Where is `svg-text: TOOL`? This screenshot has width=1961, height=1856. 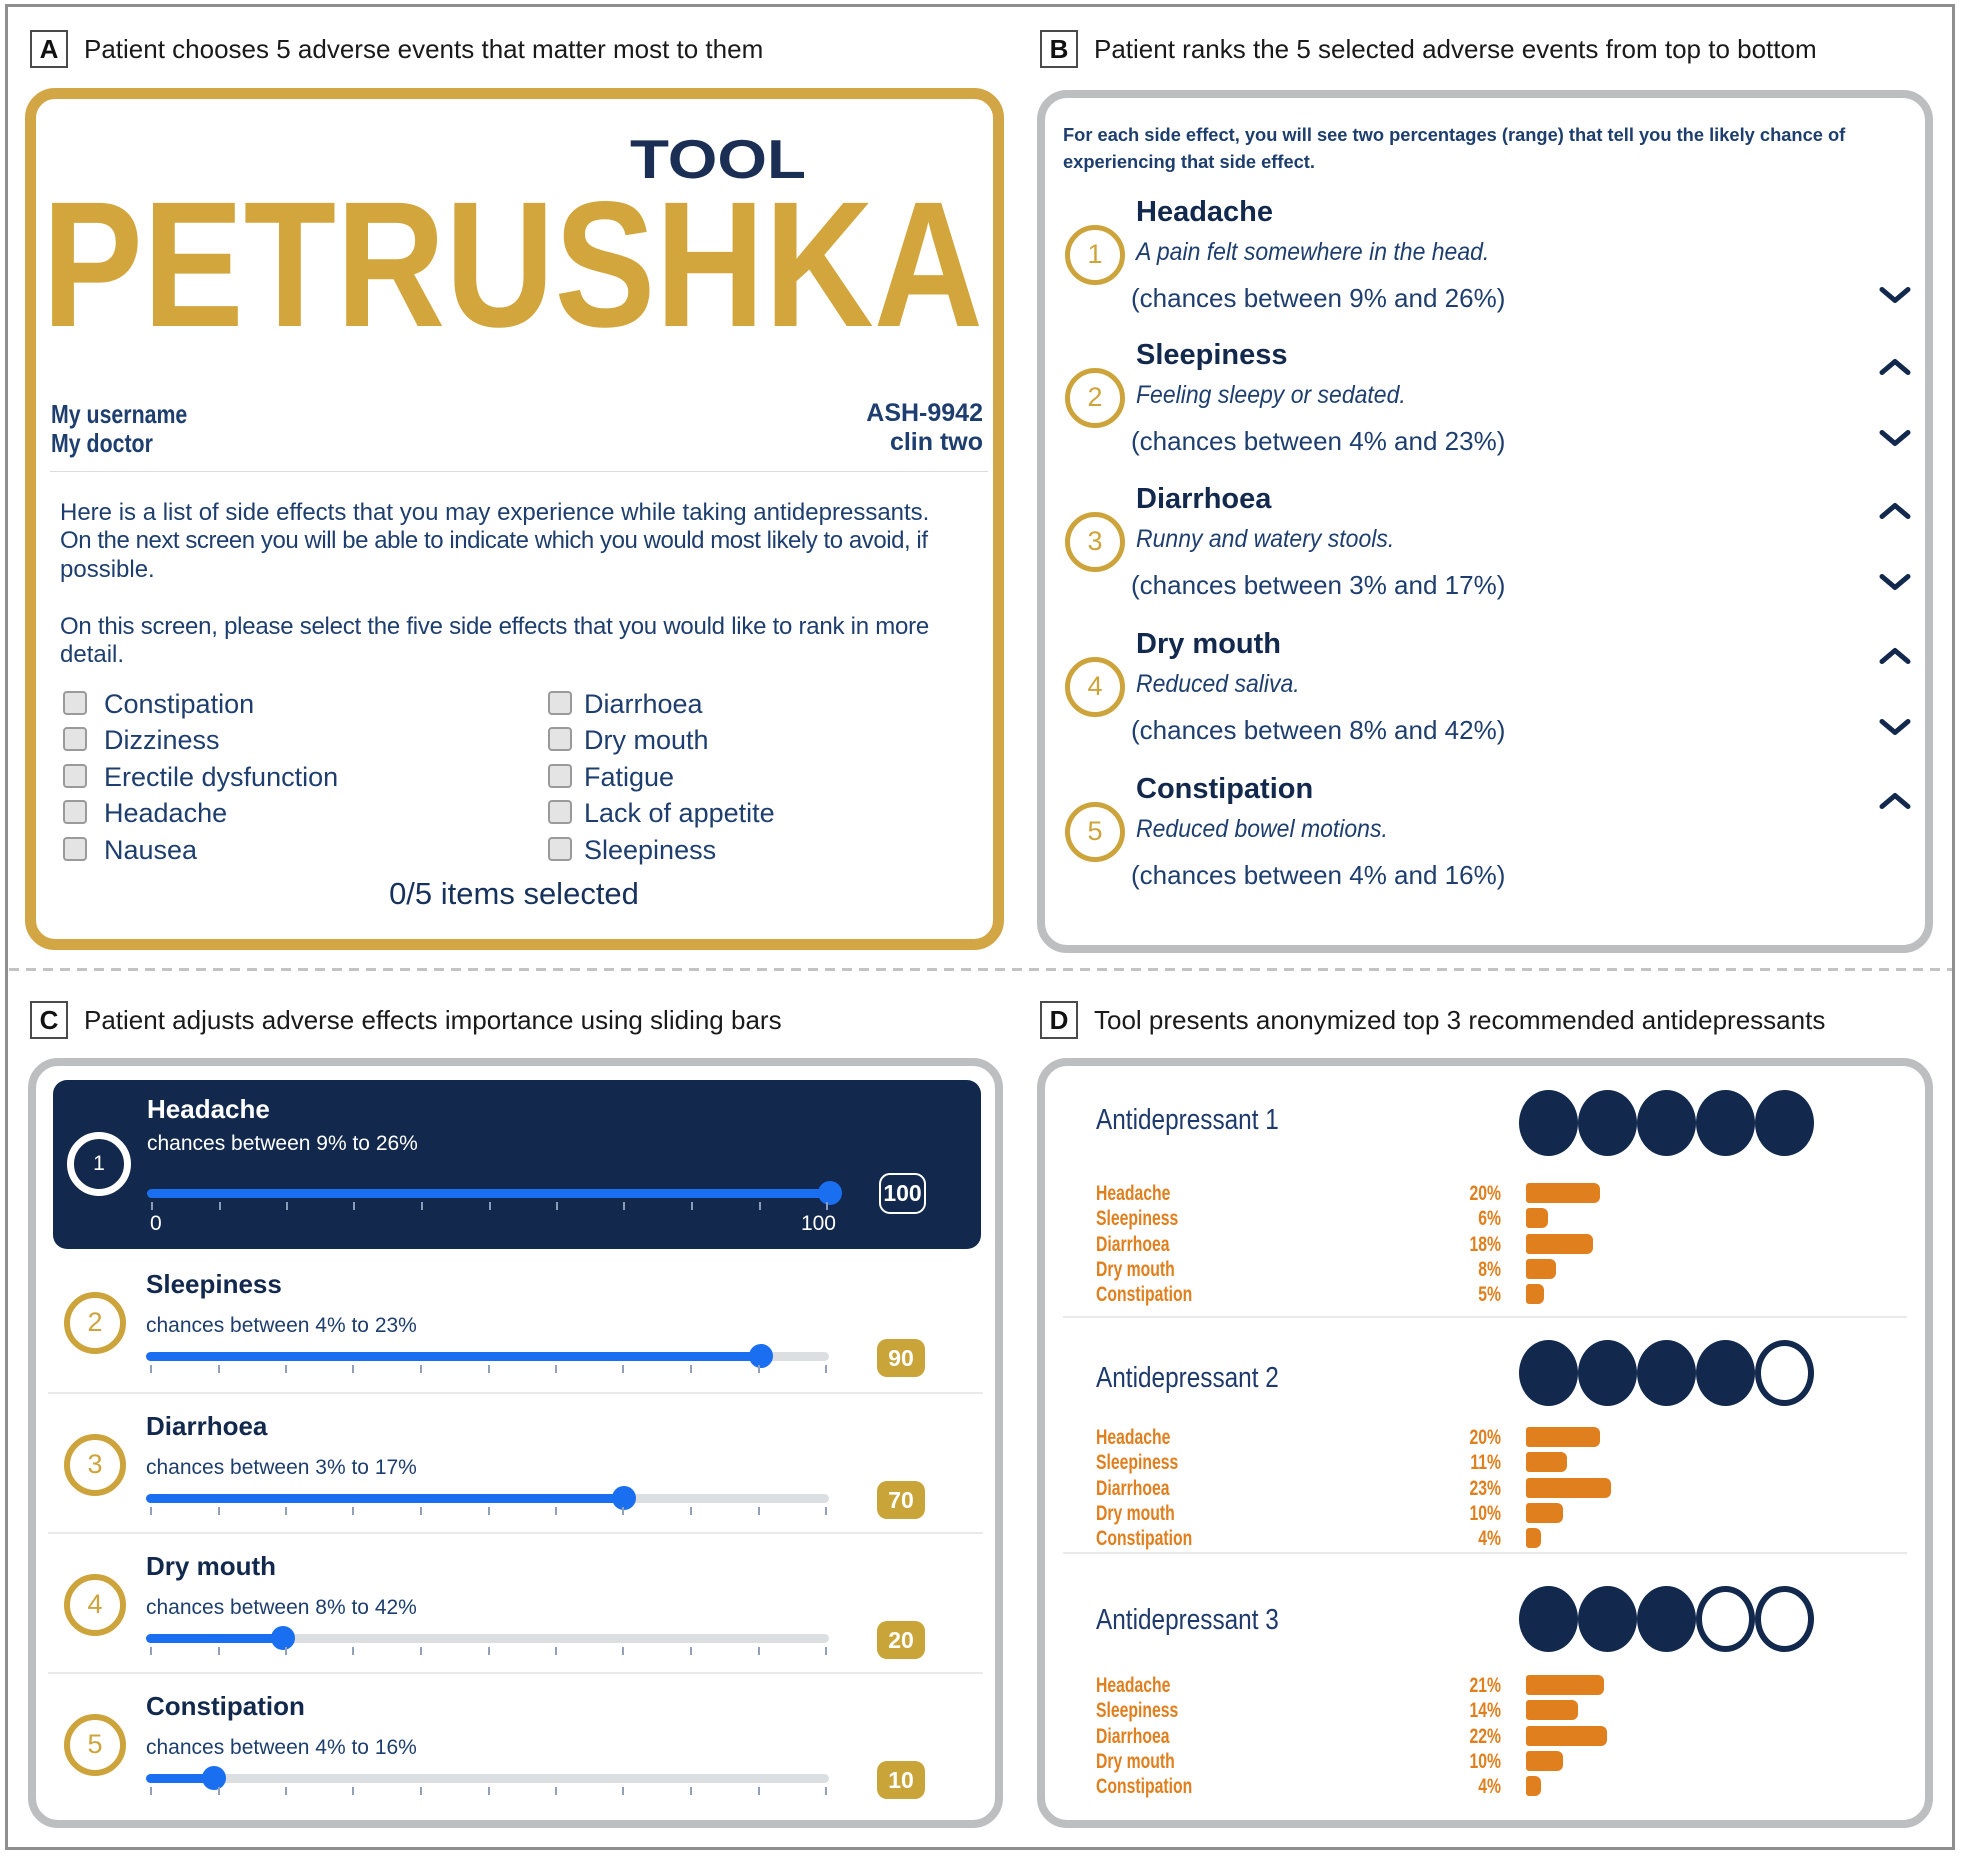
svg-text: TOOL is located at coordinates (718, 157).